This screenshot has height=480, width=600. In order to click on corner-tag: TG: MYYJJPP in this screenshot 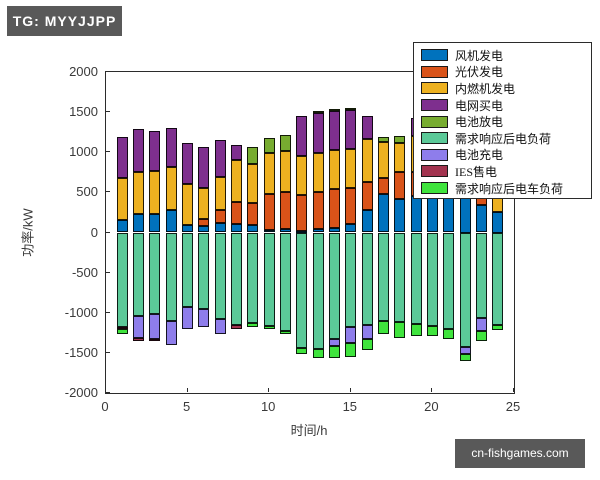, I will do `click(64, 21)`.